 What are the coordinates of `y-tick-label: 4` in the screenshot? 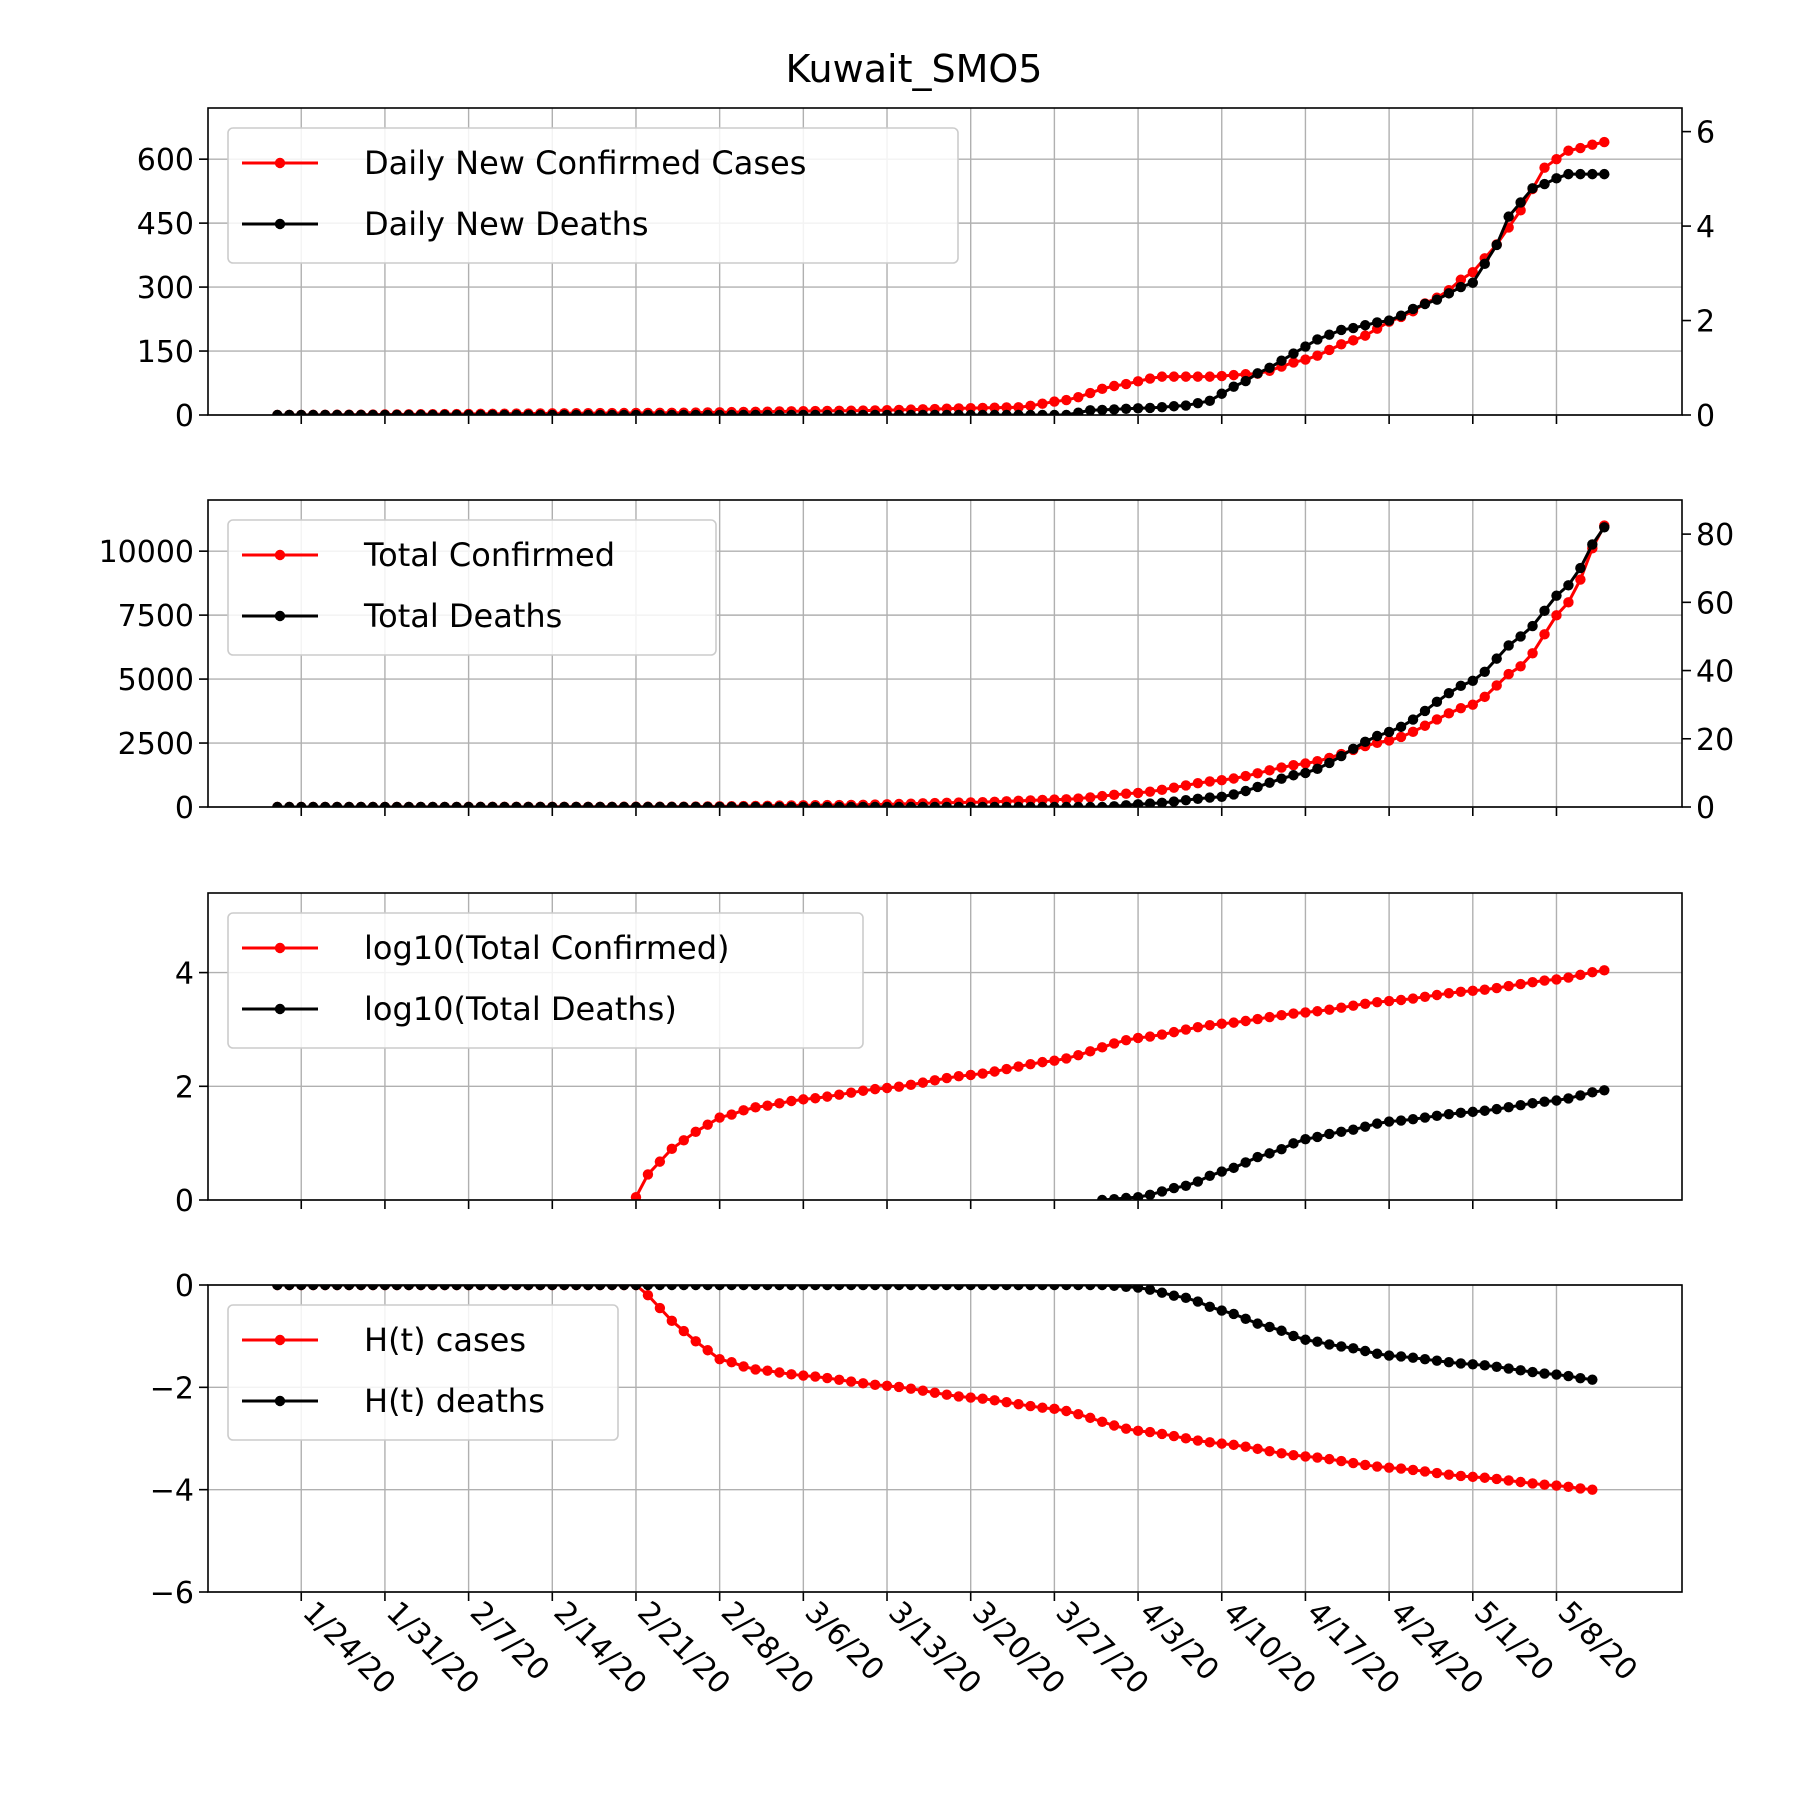 It's located at (184, 974).